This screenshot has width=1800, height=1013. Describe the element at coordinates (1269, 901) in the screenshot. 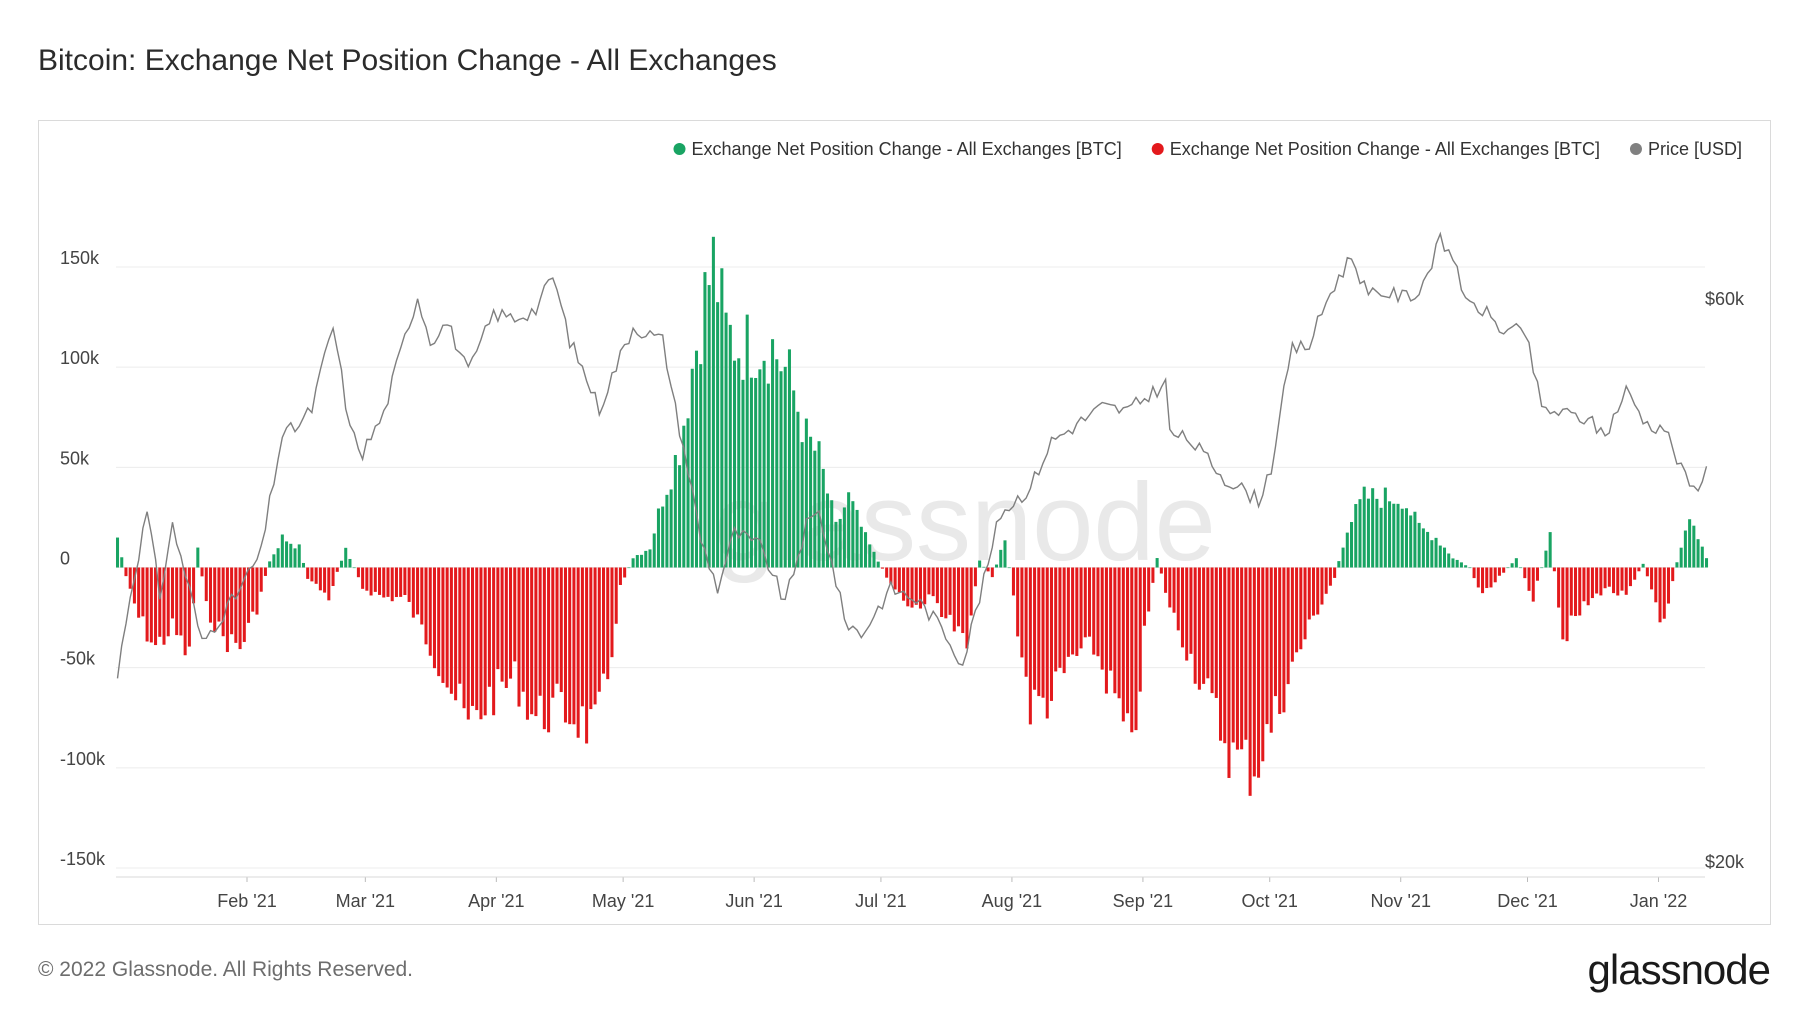

I see `x-tick-label: Oct '21` at that location.